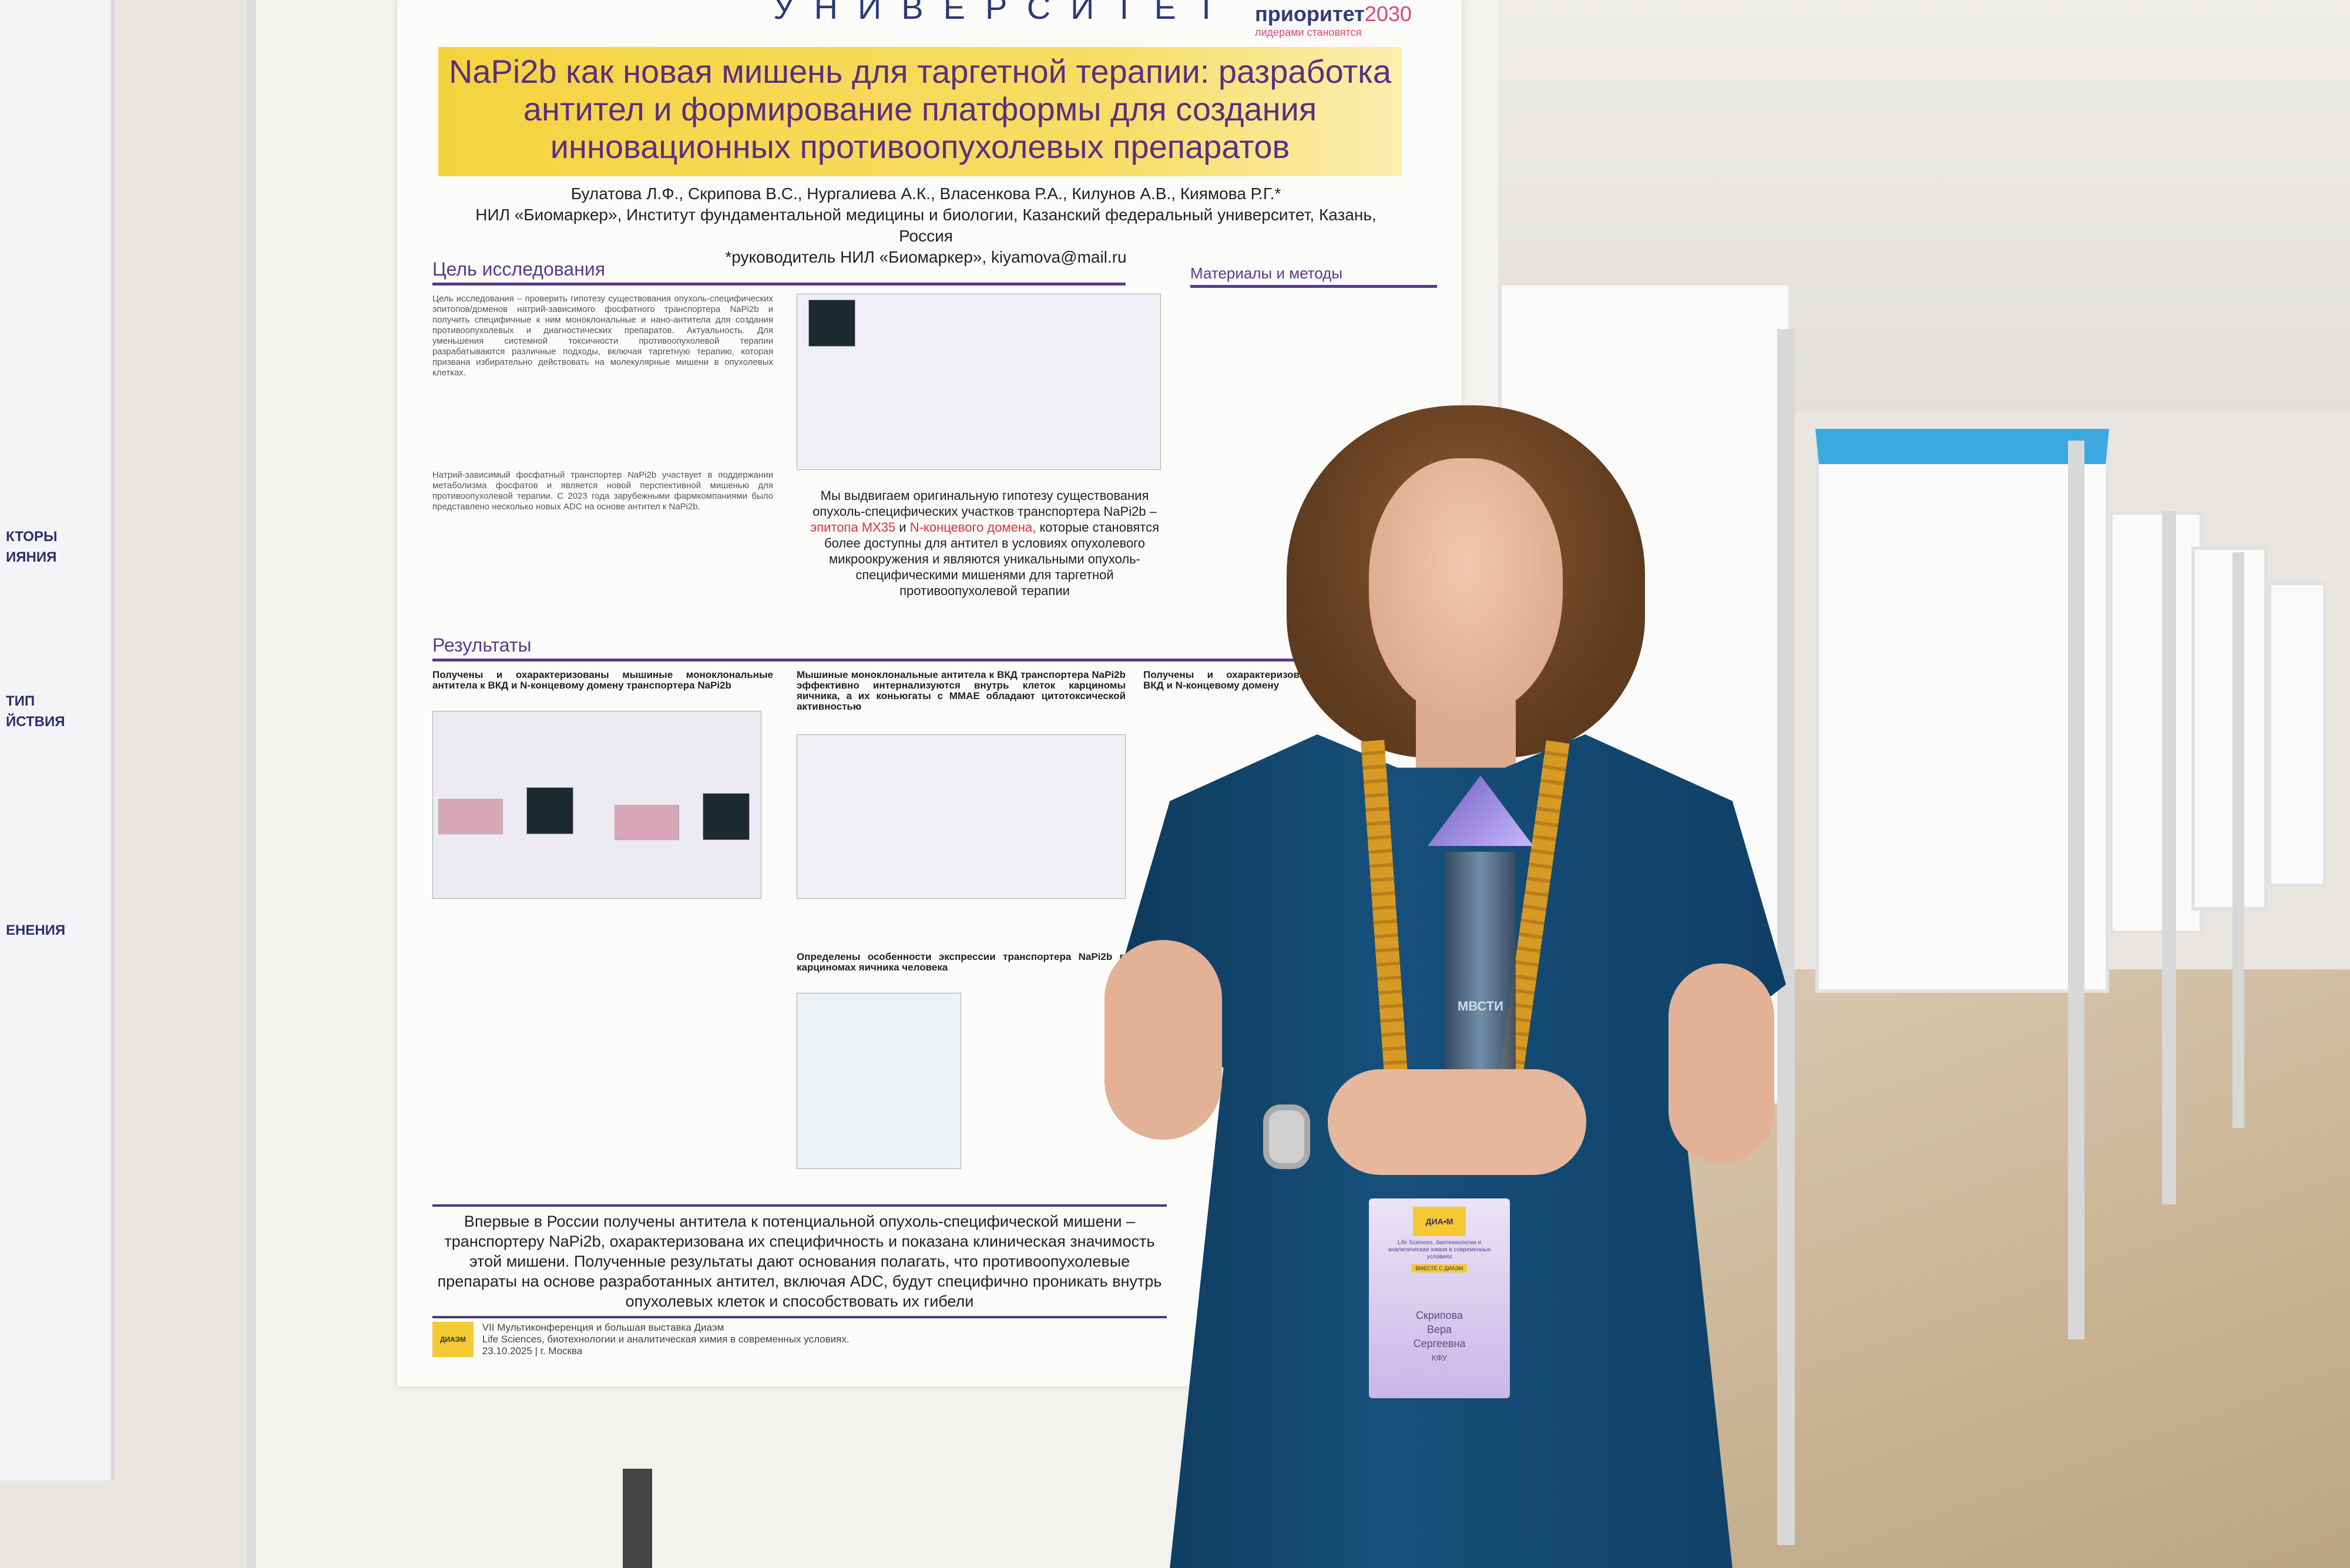 Image resolution: width=2350 pixels, height=1568 pixels. What do you see at coordinates (32, 537) in the screenshot?
I see `poster-fragment: КТОРЫ` at bounding box center [32, 537].